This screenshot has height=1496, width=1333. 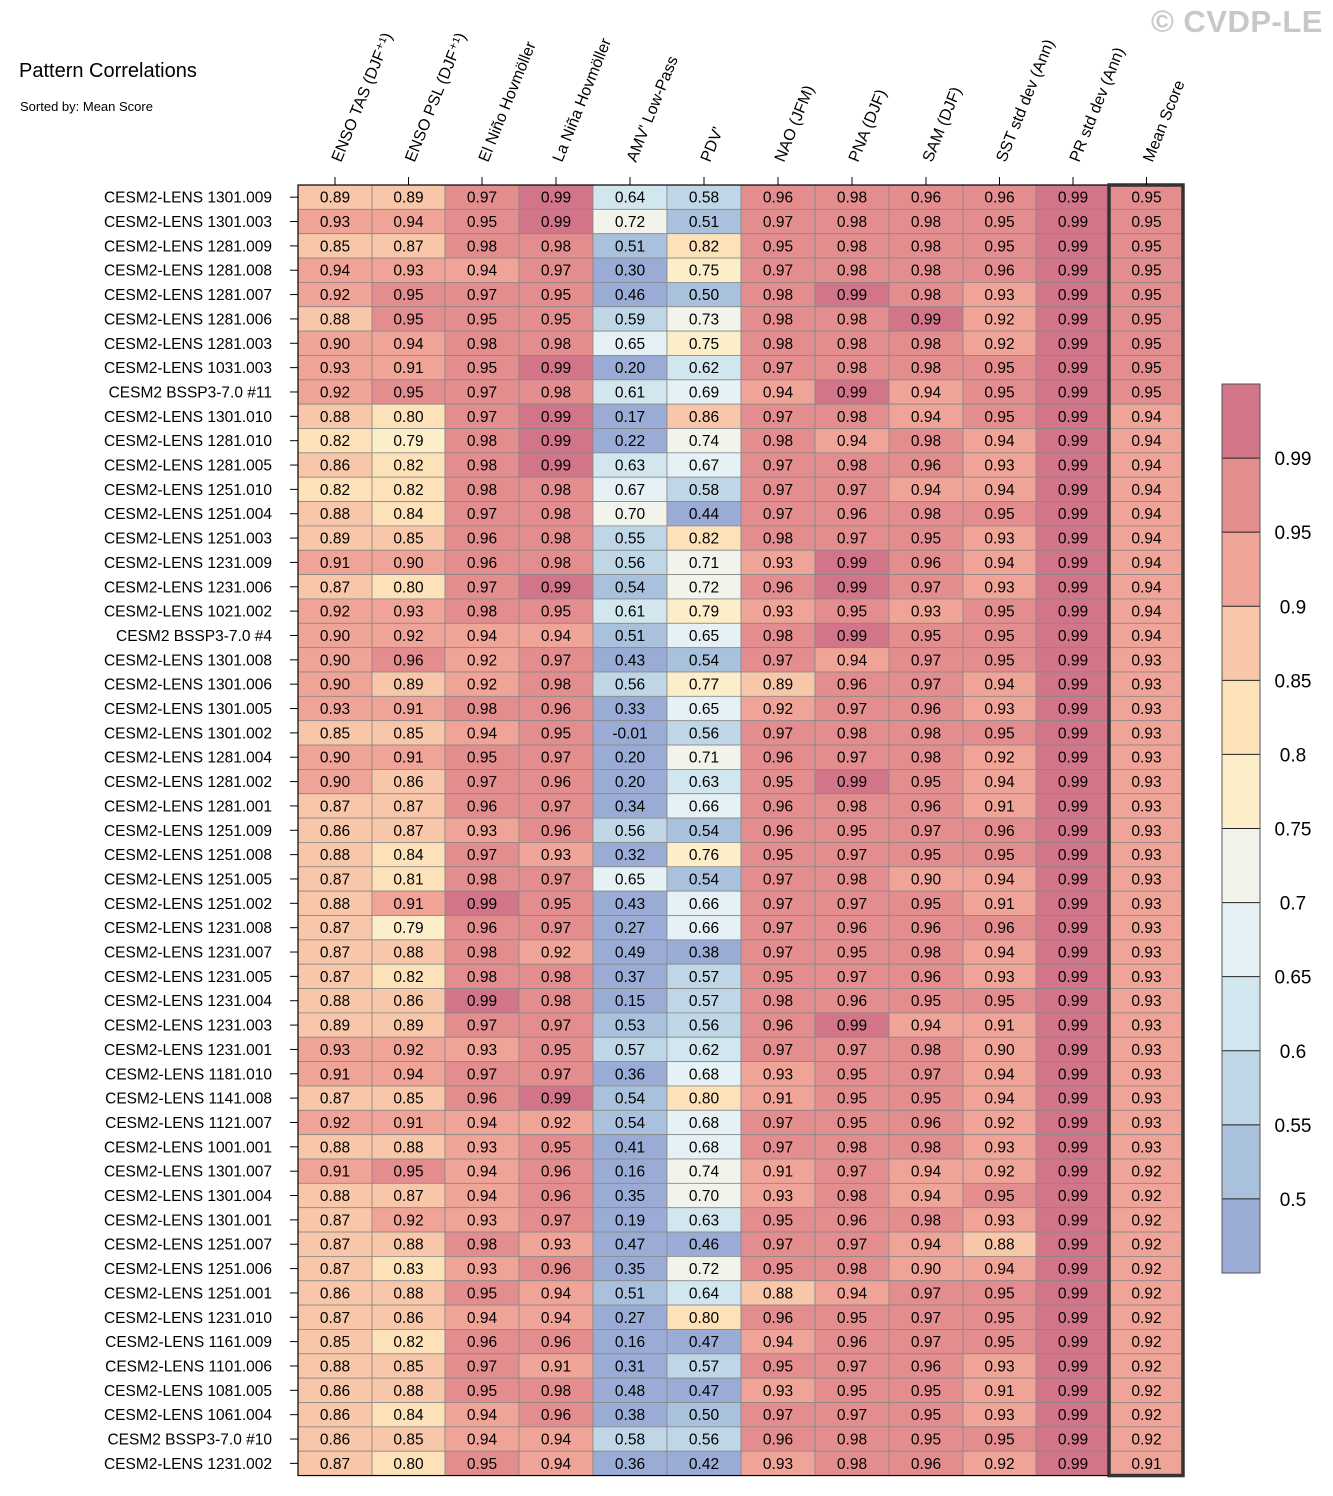 I want to click on row-label: CESM2-LENS 1301.003, so click(x=188, y=222).